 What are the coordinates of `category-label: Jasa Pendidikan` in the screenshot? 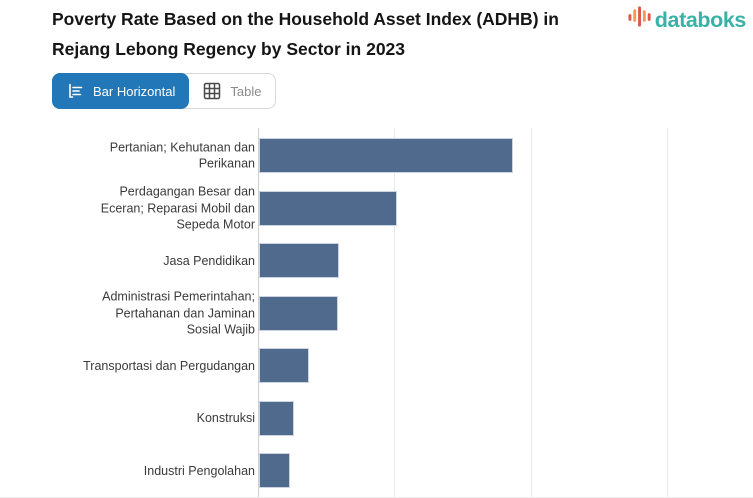 It's located at (209, 260).